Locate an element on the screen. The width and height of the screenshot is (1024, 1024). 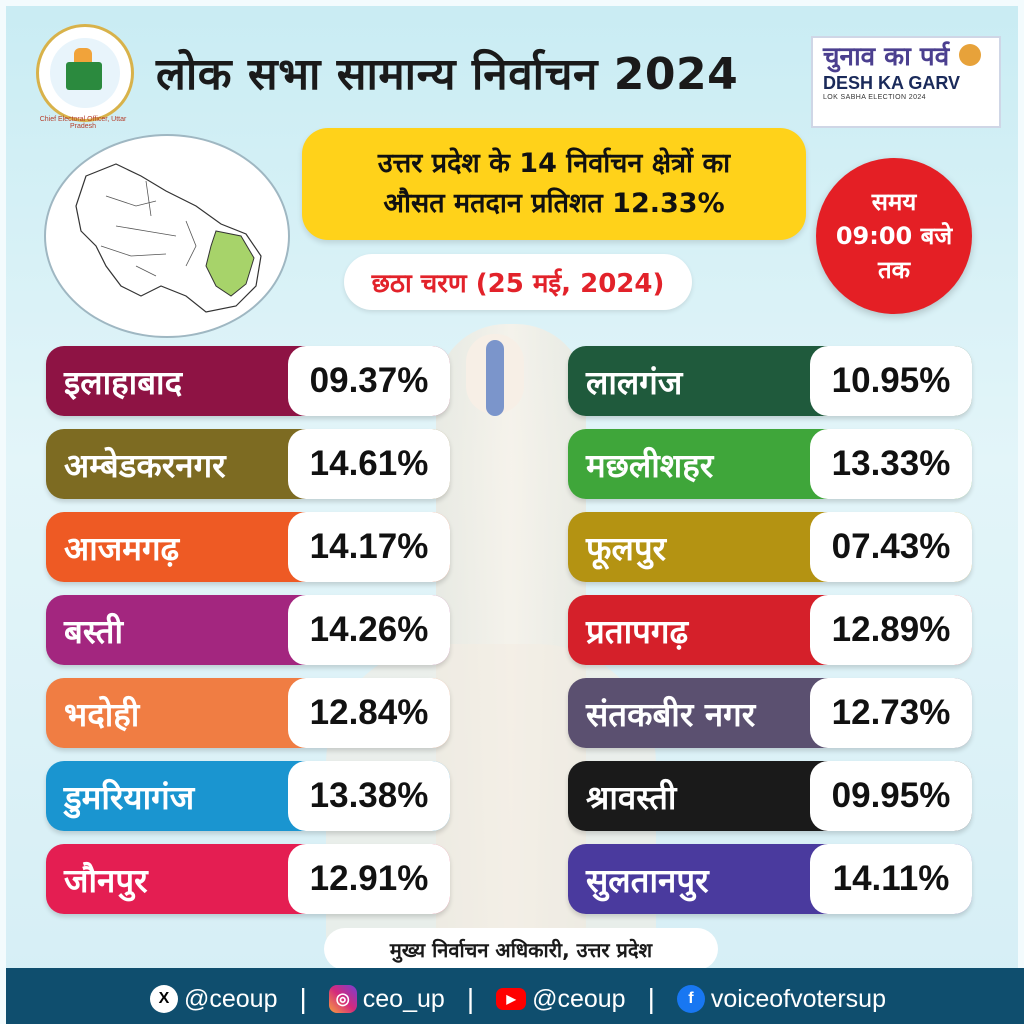
facebook-handle: voiceofvotersup is located at coordinates (798, 998).